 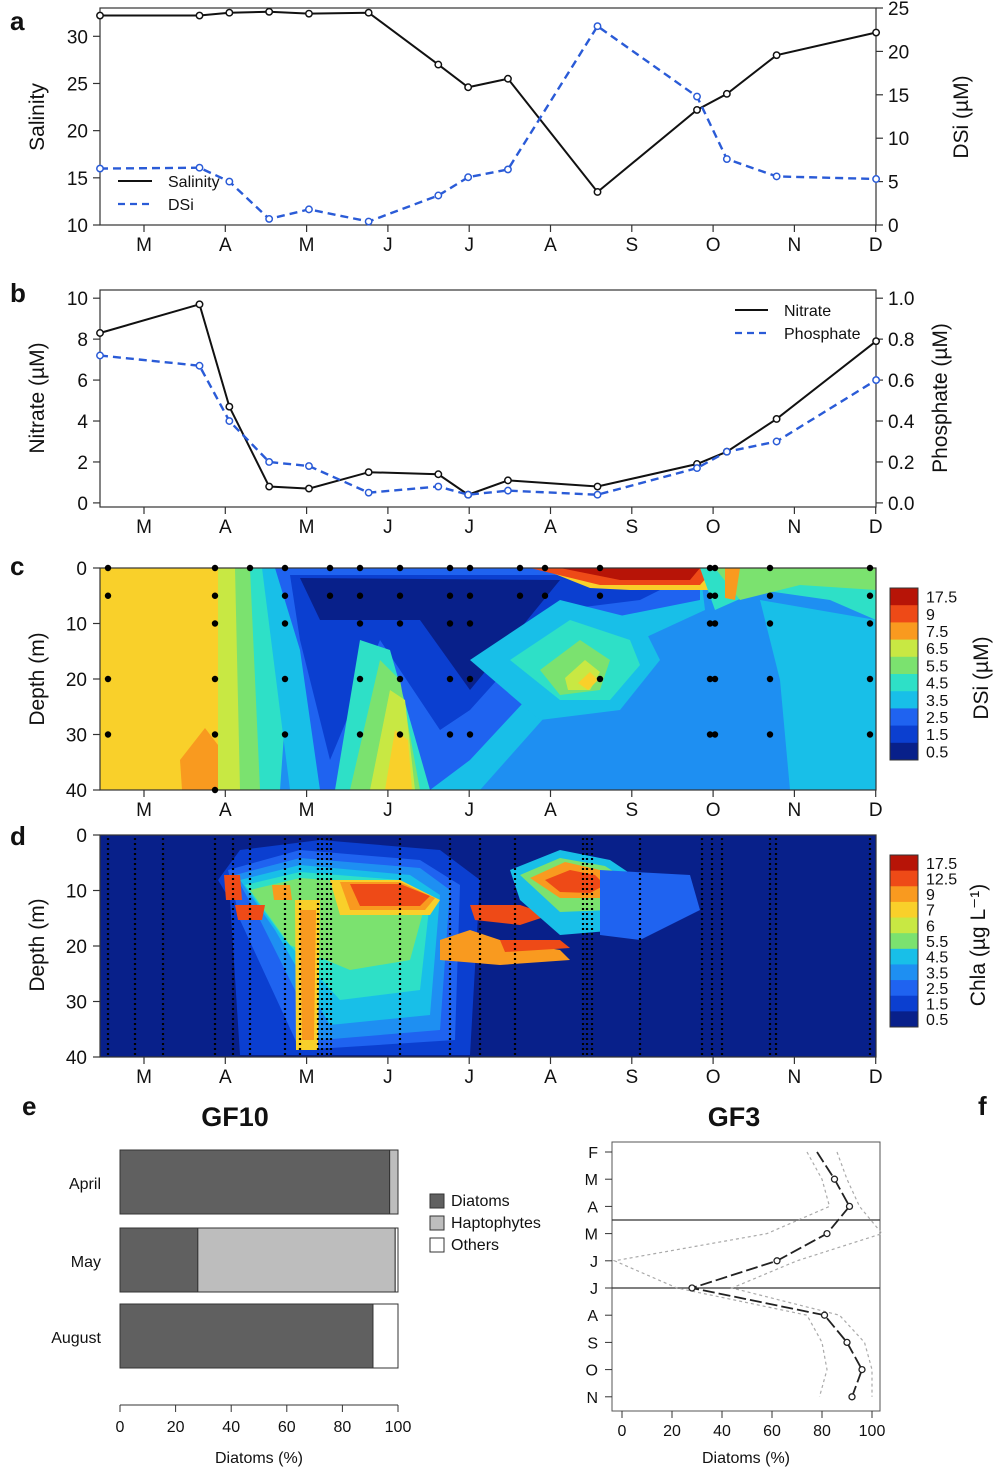 I want to click on panel-d-sample-profiles, so click(x=489, y=946).